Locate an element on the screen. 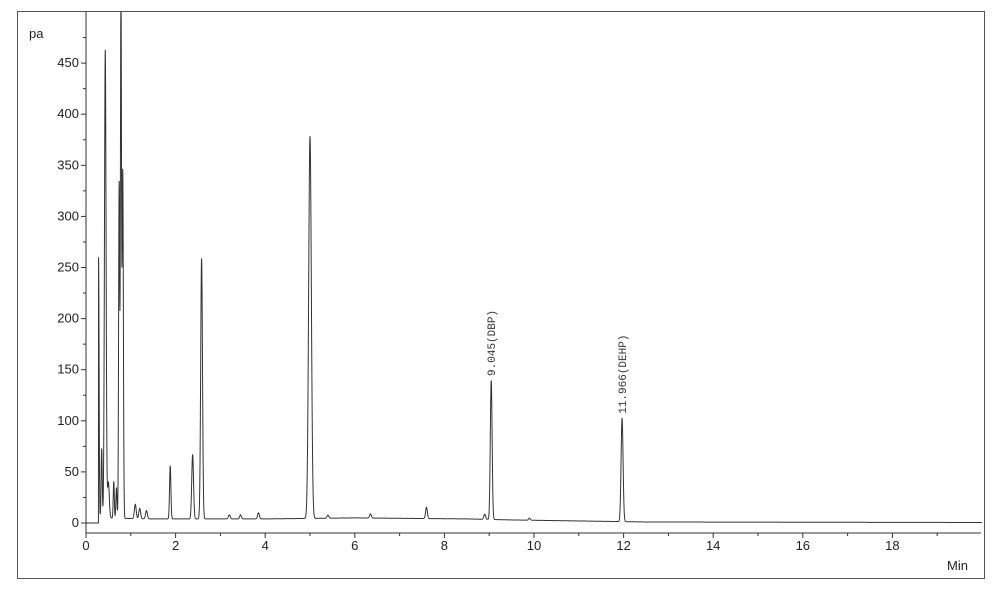 This screenshot has height=591, width=999. y-tick-label: 250 is located at coordinates (68, 267).